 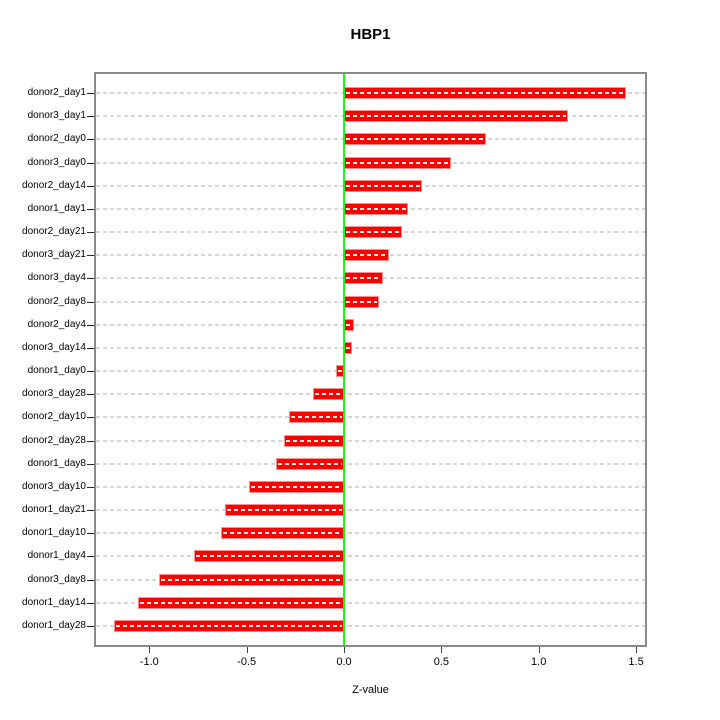 I want to click on y-axis-label: donor3_day14, so click(x=54, y=347).